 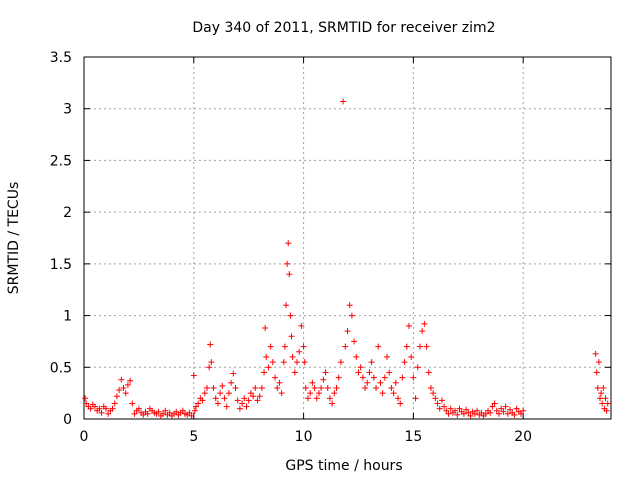 I want to click on y-tick-label: 0.5, so click(x=61, y=368).